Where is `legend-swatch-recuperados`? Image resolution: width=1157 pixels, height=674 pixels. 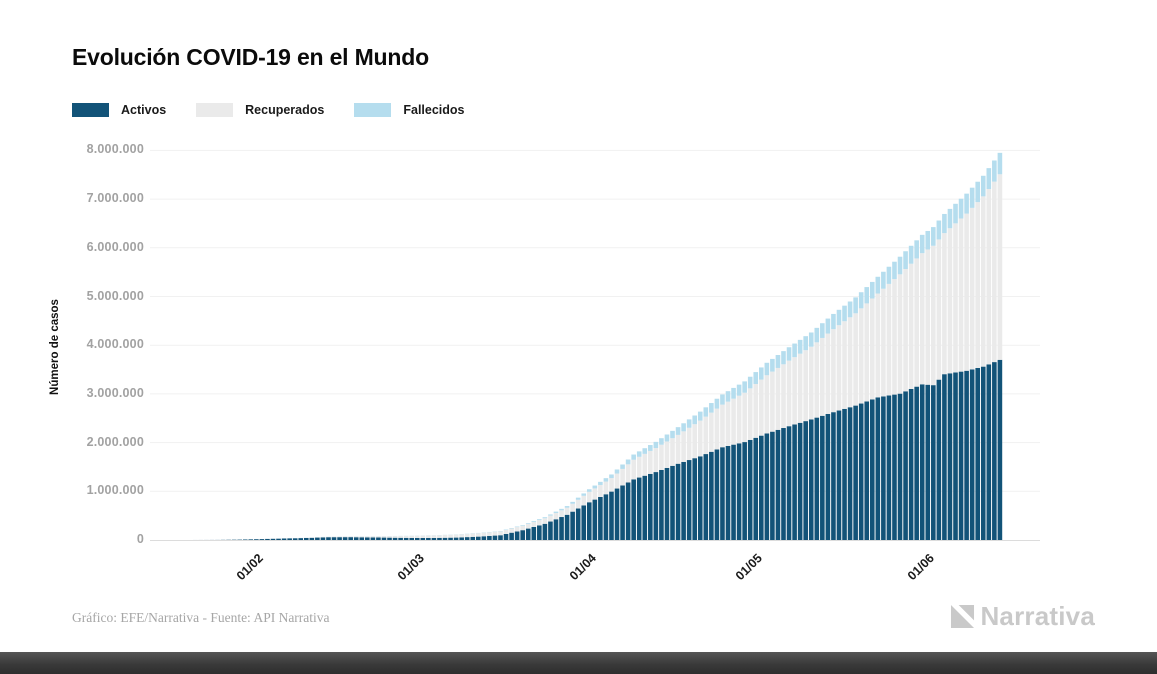
legend-swatch-recuperados is located at coordinates (215, 110).